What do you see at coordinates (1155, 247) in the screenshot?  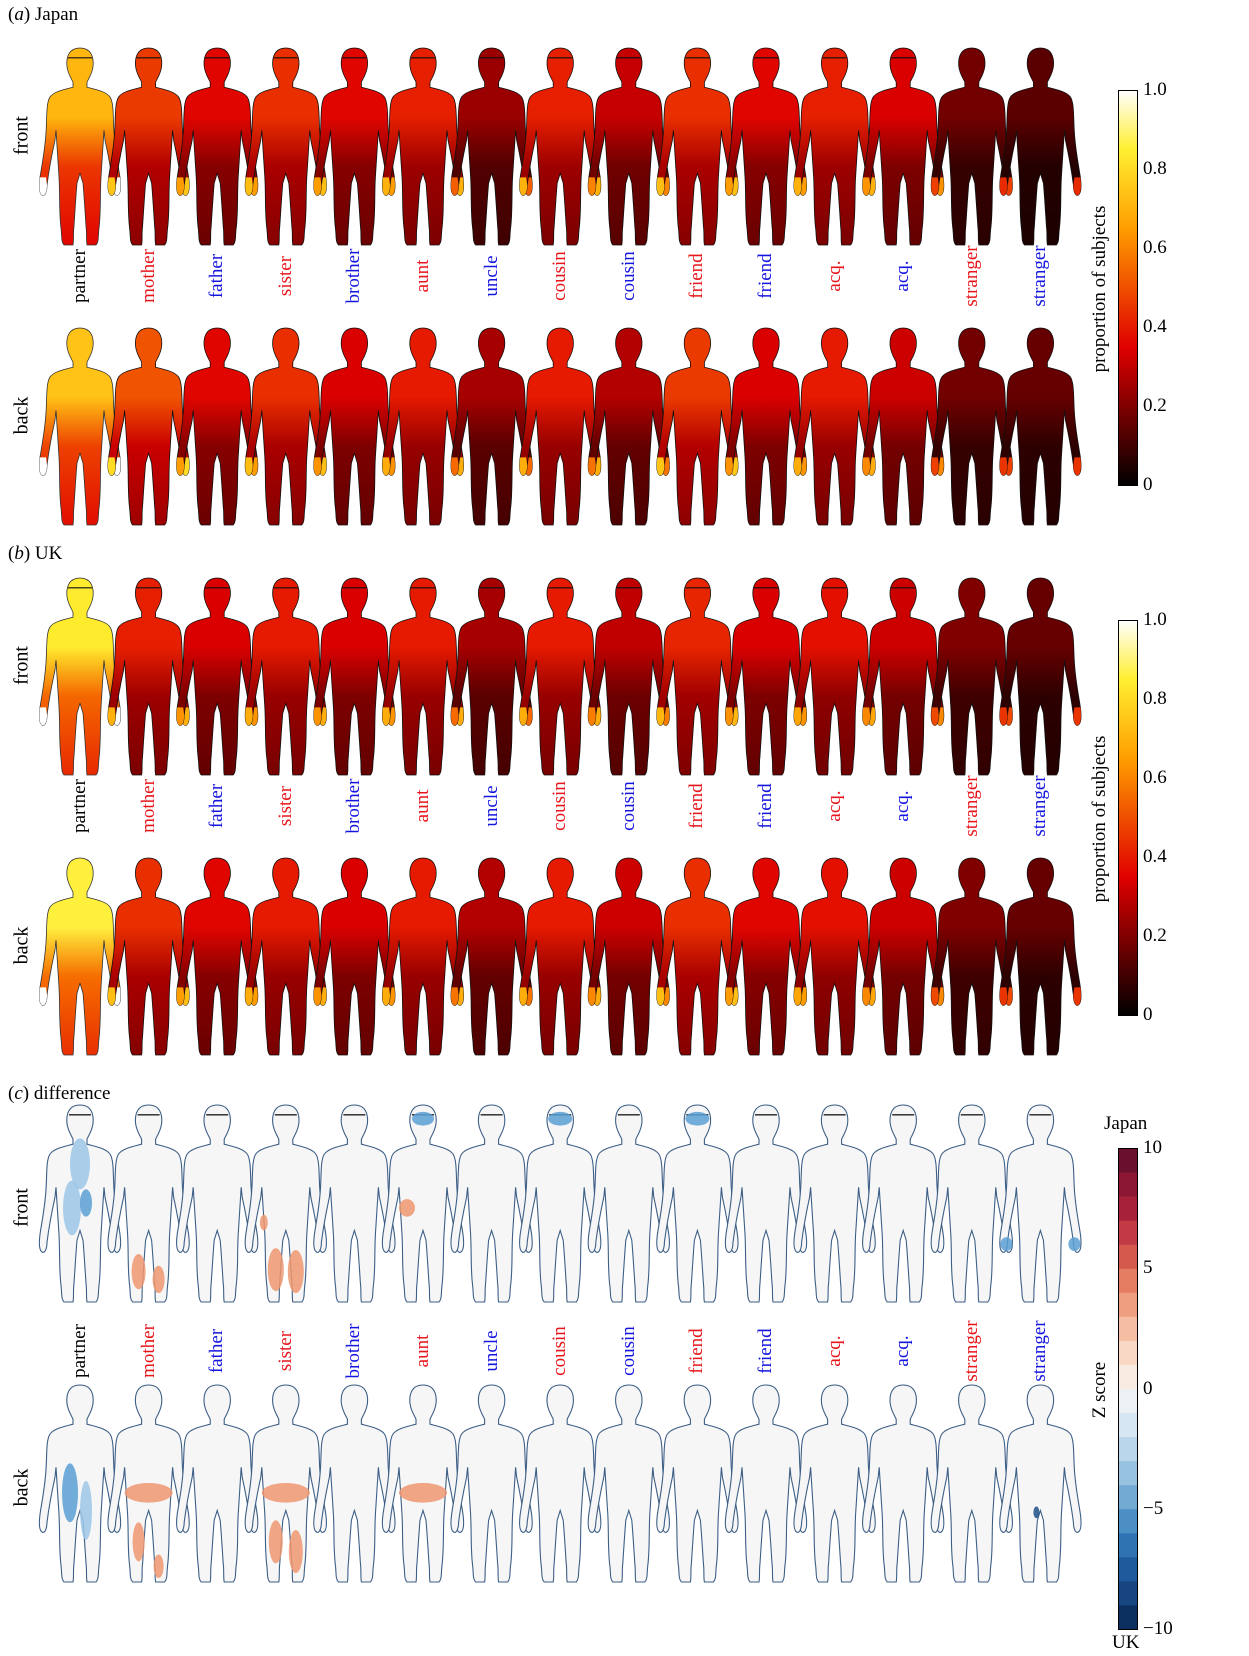 I see `colorbar-tick-2: 0.6` at bounding box center [1155, 247].